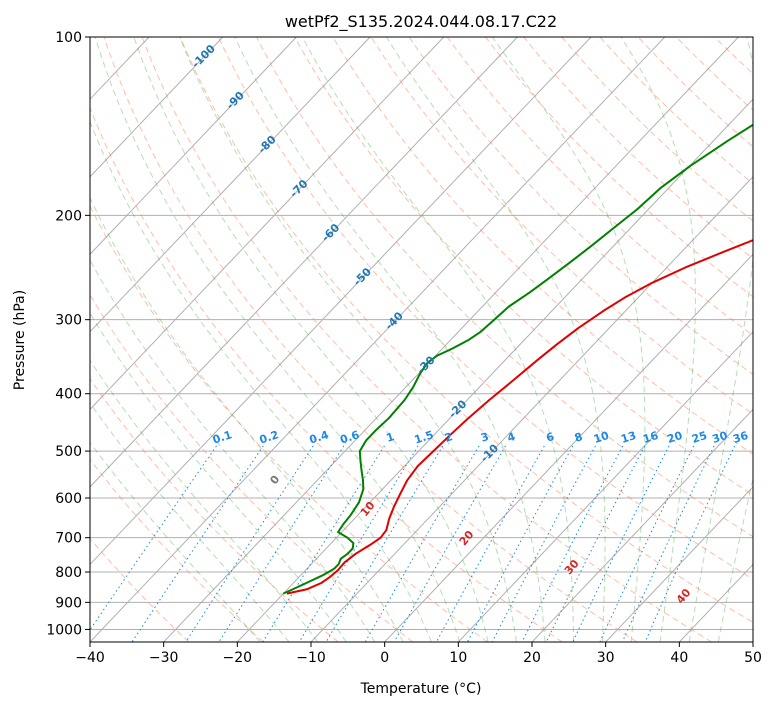 This screenshot has height=708, width=775. I want to click on y-tick-label: 100, so click(68, 38).